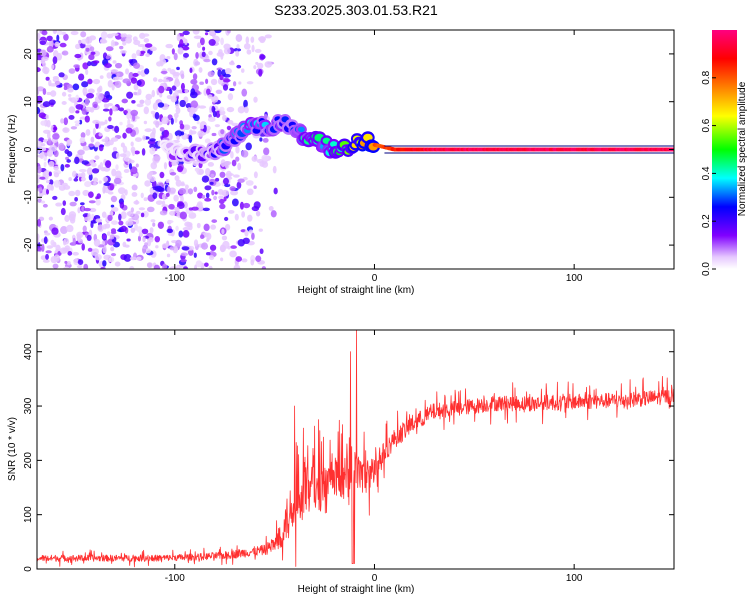 The image size is (750, 600). What do you see at coordinates (28, 149) in the screenshot?
I see `spectrogram-y-tick-label: 0` at bounding box center [28, 149].